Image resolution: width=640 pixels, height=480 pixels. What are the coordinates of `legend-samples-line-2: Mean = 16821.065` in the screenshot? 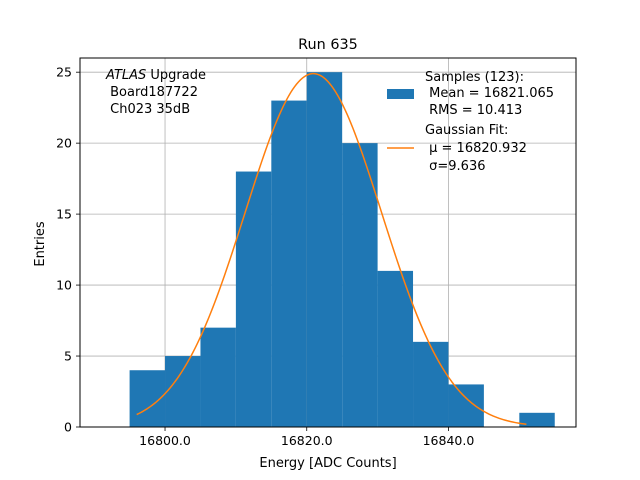 It's located at (489, 93).